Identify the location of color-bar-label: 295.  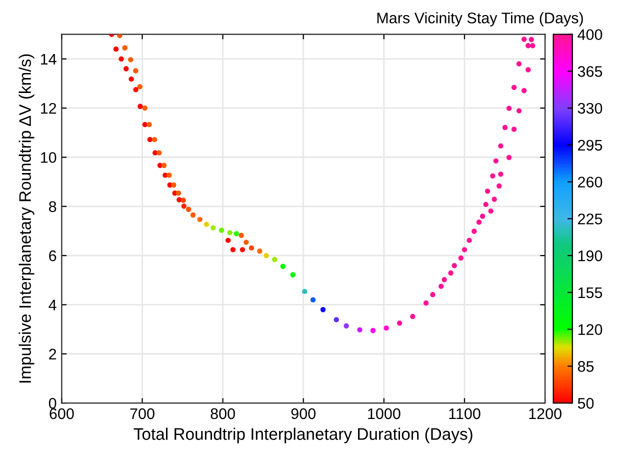
(590, 145).